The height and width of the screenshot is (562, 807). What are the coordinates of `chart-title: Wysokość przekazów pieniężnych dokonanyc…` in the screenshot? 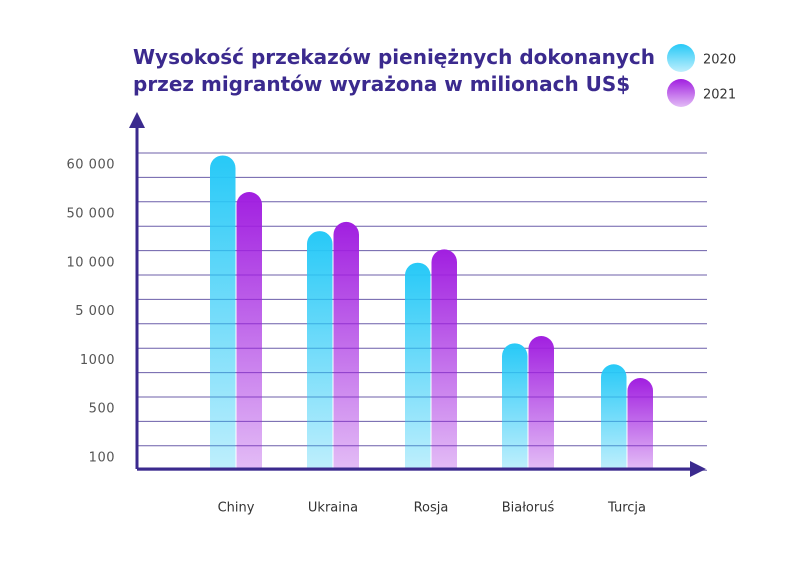 It's located at (394, 57).